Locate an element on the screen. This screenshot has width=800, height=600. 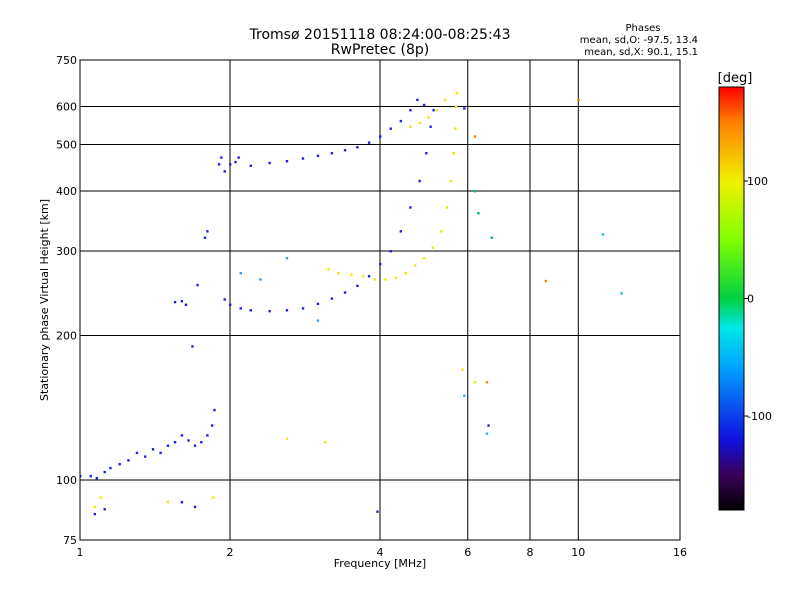
y-tick-label: 100 is located at coordinates (66, 480).